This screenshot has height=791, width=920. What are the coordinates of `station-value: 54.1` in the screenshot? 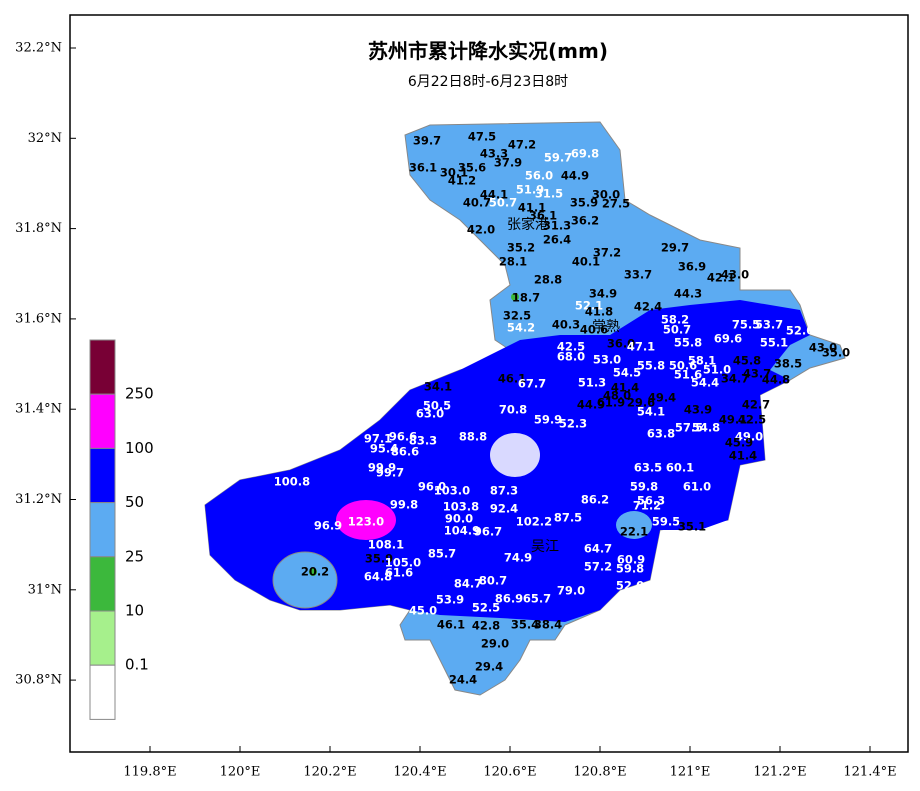 It's located at (651, 412).